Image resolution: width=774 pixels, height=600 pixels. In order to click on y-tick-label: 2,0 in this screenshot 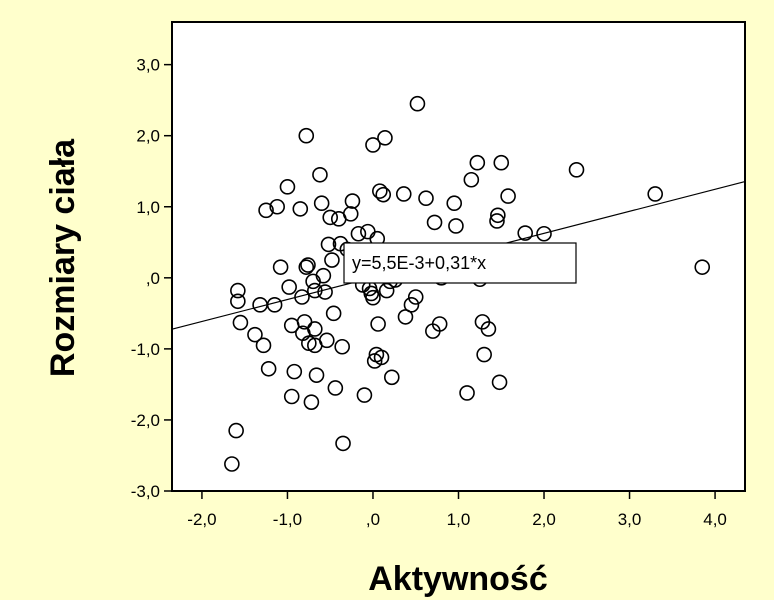, I will do `click(148, 136)`.